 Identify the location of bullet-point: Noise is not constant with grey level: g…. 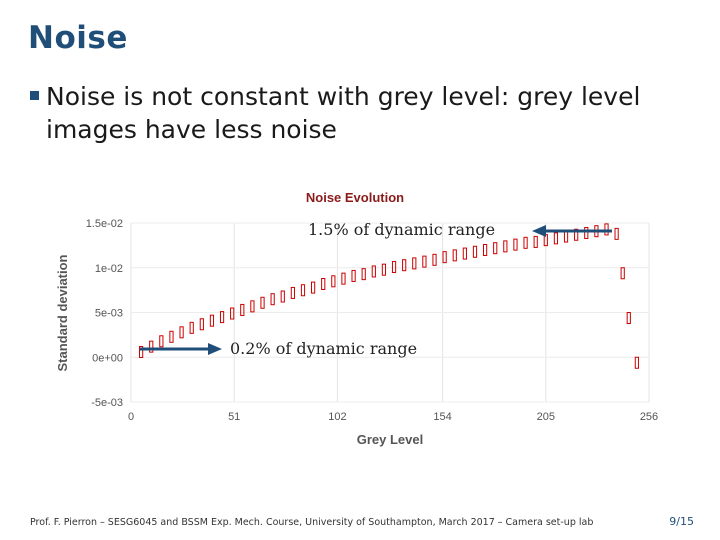
(360, 113).